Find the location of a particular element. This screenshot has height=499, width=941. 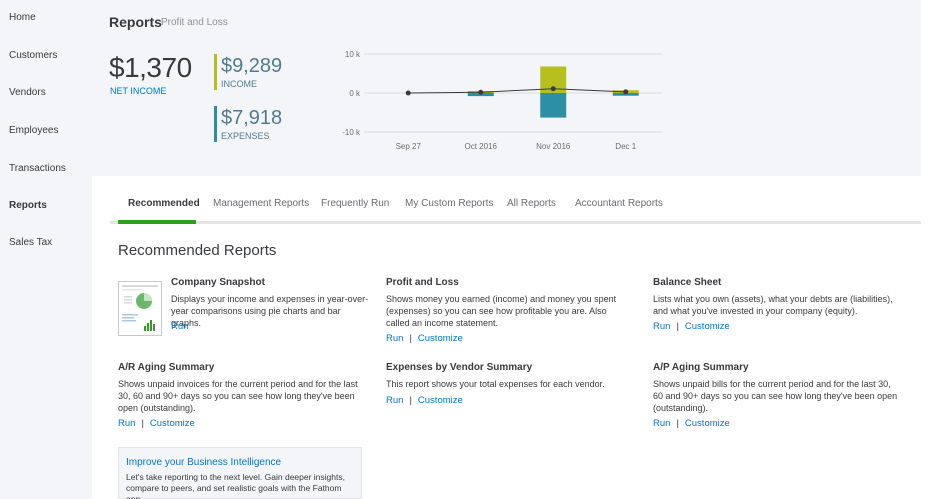

expenses-indicator is located at coordinates (215, 124).